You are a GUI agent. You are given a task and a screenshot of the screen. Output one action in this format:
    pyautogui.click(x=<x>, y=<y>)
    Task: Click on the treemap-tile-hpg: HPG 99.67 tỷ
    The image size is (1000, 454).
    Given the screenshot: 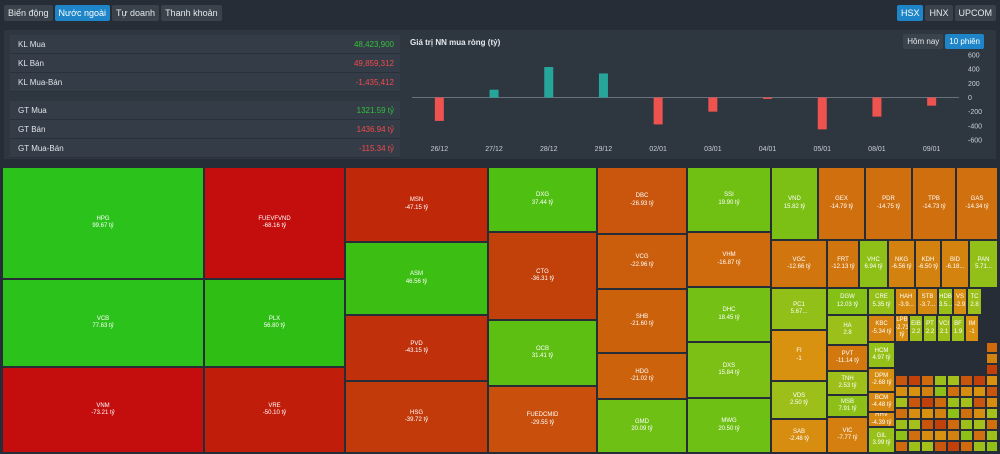 What is the action you would take?
    pyautogui.click(x=103, y=223)
    